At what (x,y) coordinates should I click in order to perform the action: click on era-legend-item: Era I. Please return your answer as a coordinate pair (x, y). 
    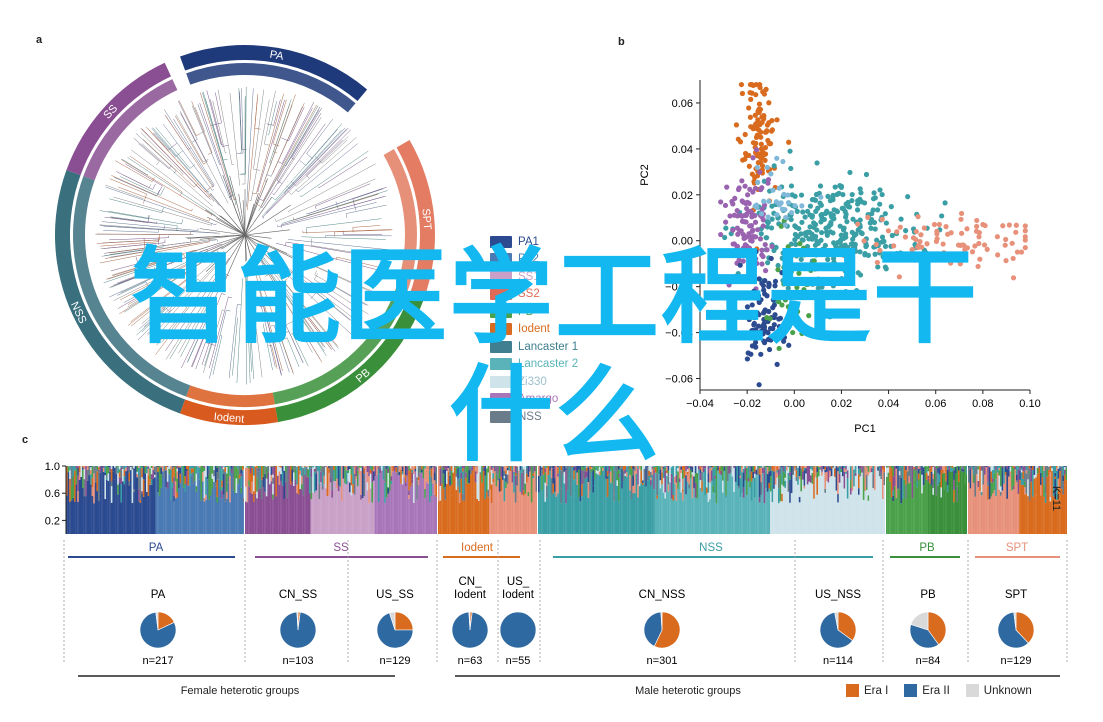
    Looking at the image, I should click on (867, 690).